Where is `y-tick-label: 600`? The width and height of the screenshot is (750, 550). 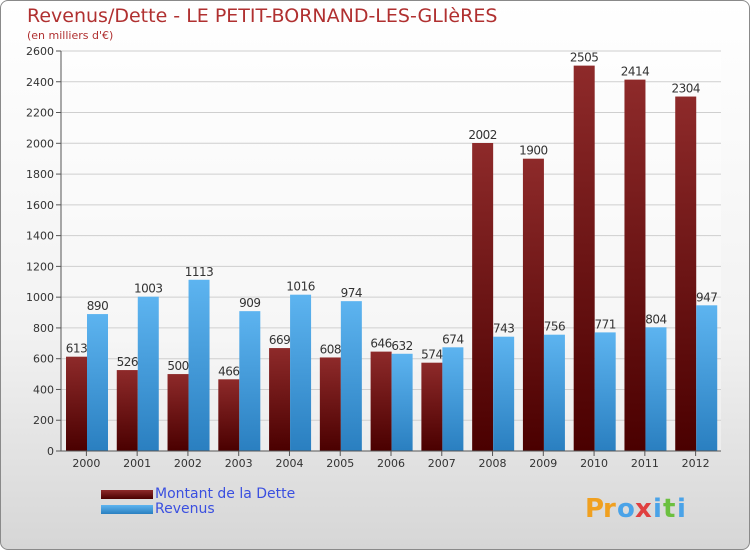 y-tick-label: 600 is located at coordinates (43, 359).